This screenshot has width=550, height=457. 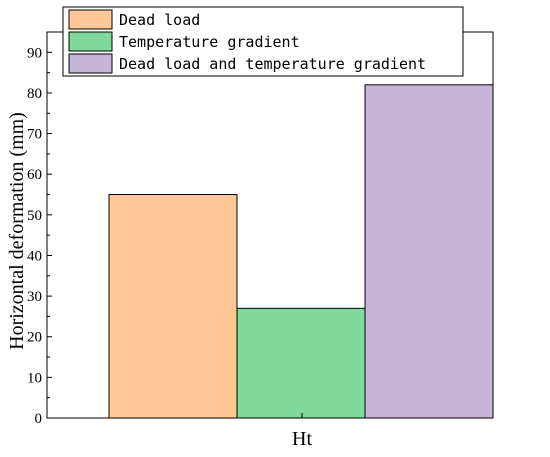 What do you see at coordinates (34, 256) in the screenshot?
I see `y-tick-label: 40` at bounding box center [34, 256].